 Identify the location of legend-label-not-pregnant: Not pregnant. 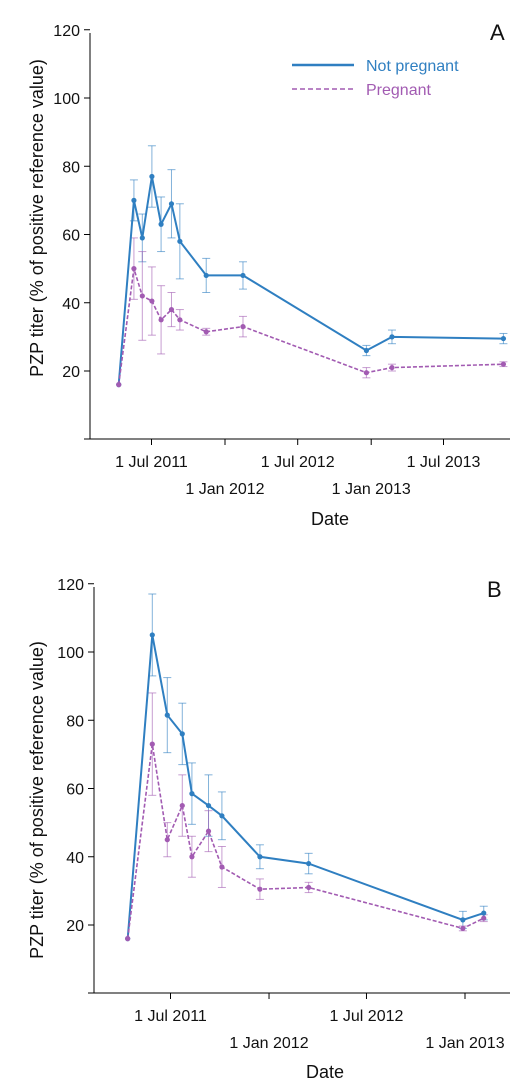
(412, 66).